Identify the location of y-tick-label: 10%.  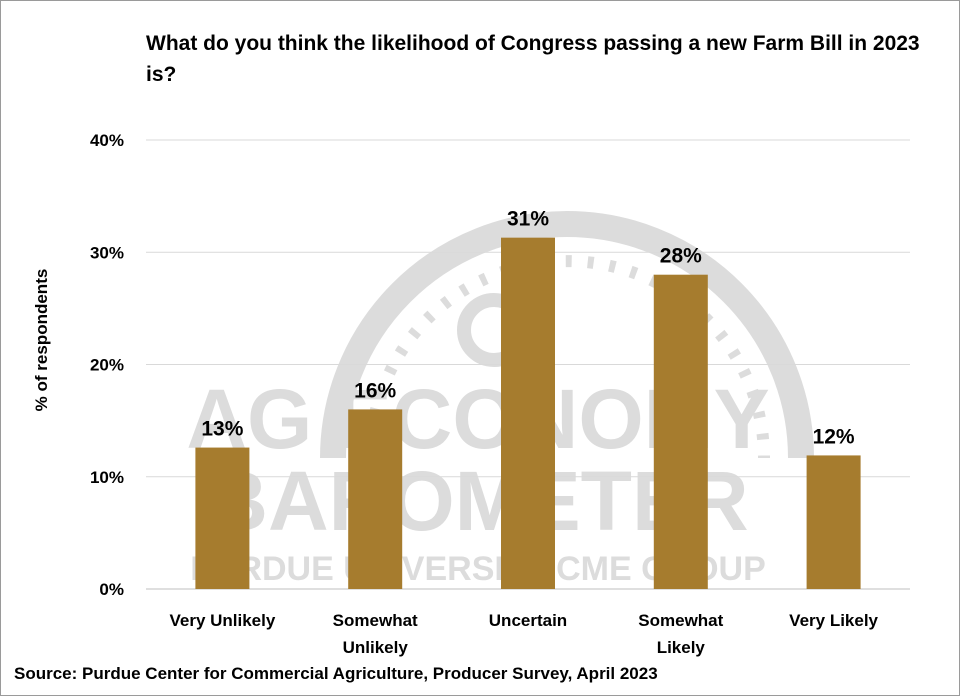
(107, 477).